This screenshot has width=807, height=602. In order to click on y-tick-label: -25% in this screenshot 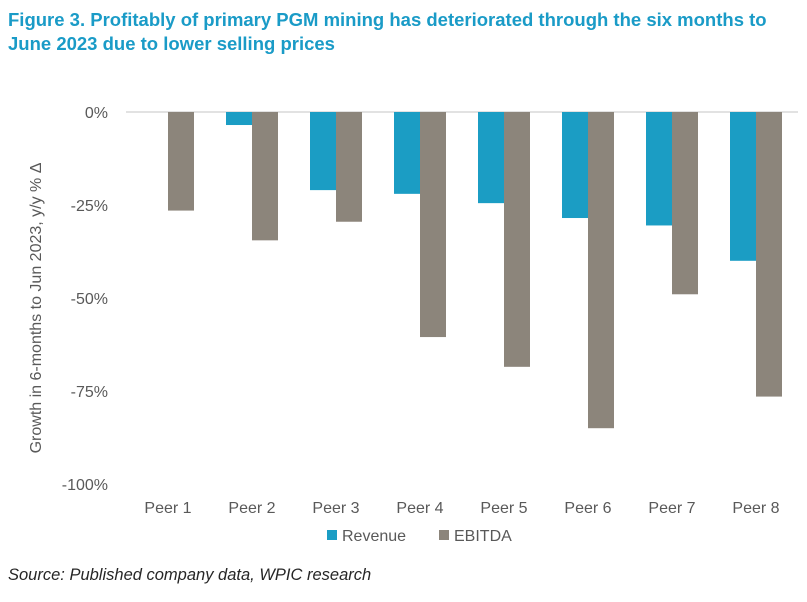, I will do `click(89, 206)`.